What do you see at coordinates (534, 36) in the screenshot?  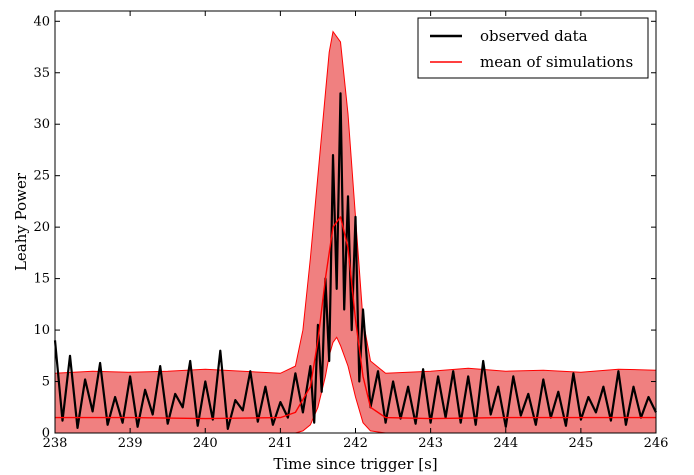 I see `legend-label-observed: observed data` at bounding box center [534, 36].